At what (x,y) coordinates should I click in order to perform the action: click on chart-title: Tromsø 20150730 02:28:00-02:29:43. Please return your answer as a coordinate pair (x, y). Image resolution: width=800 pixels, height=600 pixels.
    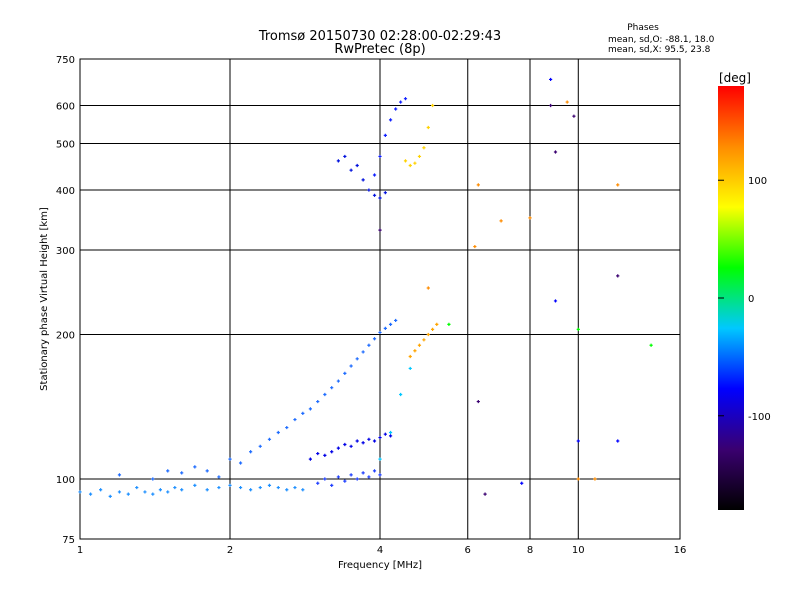
    Looking at the image, I should click on (379, 36).